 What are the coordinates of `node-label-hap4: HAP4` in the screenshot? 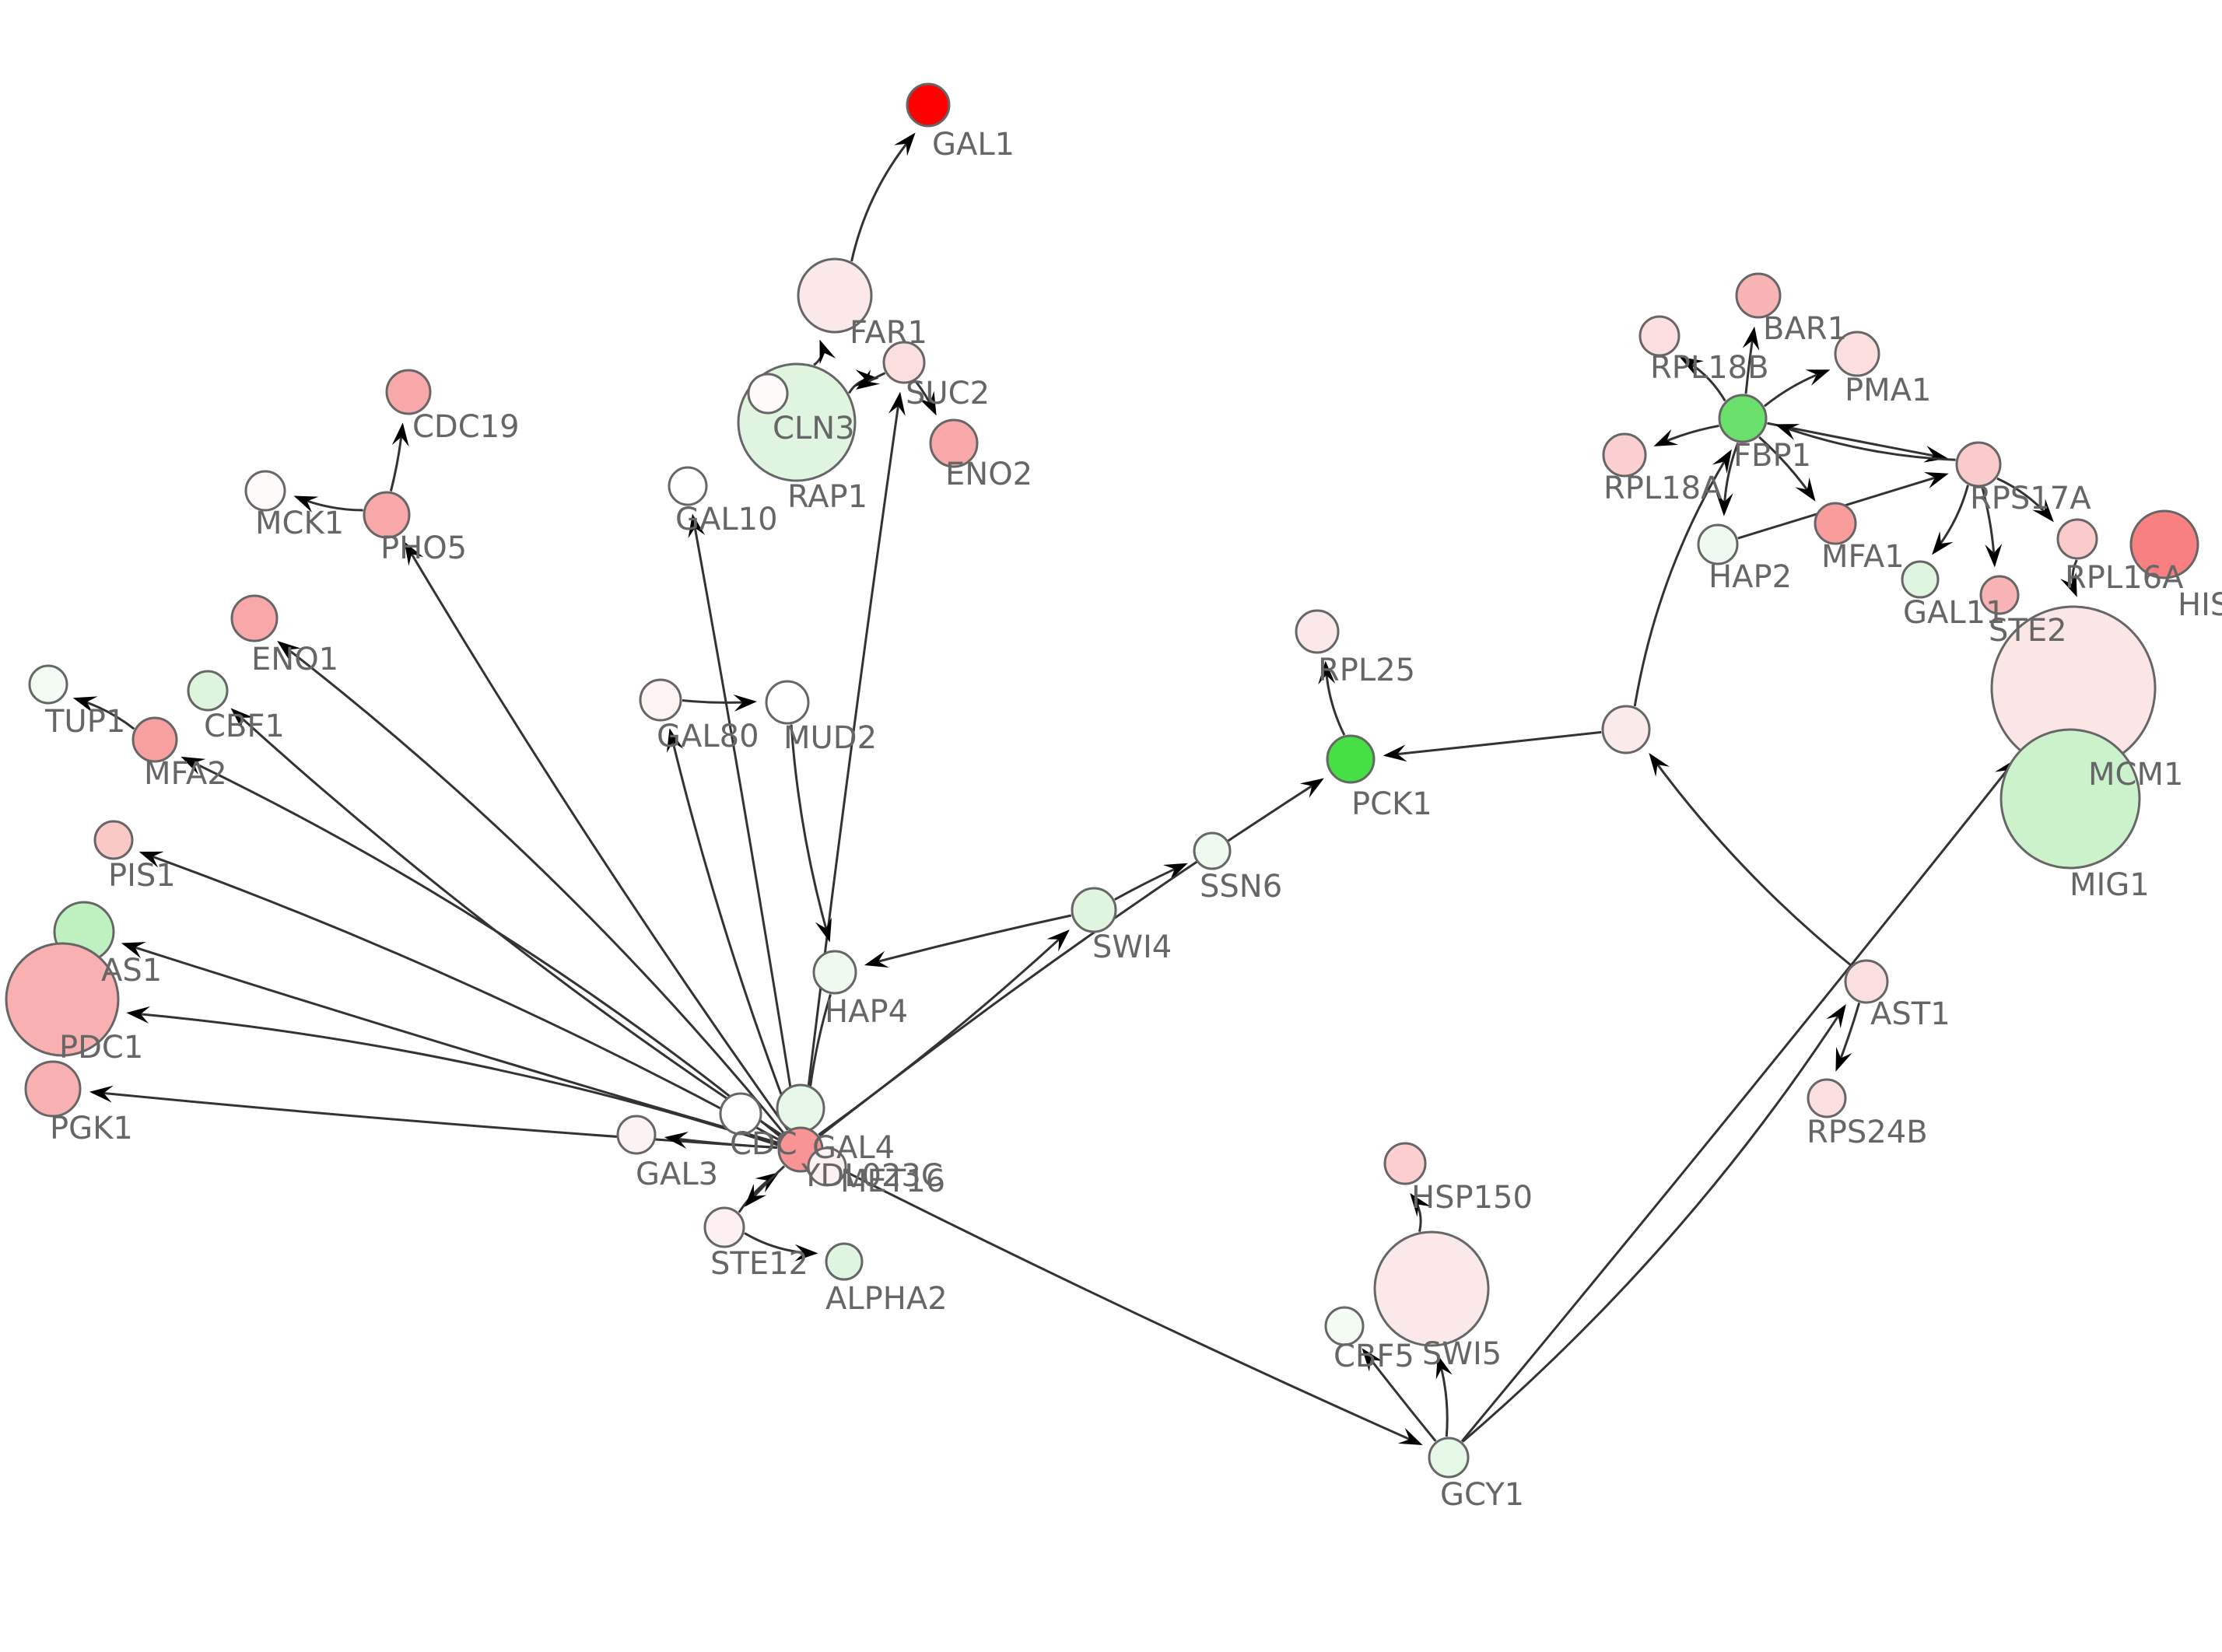 It's located at (866, 1012).